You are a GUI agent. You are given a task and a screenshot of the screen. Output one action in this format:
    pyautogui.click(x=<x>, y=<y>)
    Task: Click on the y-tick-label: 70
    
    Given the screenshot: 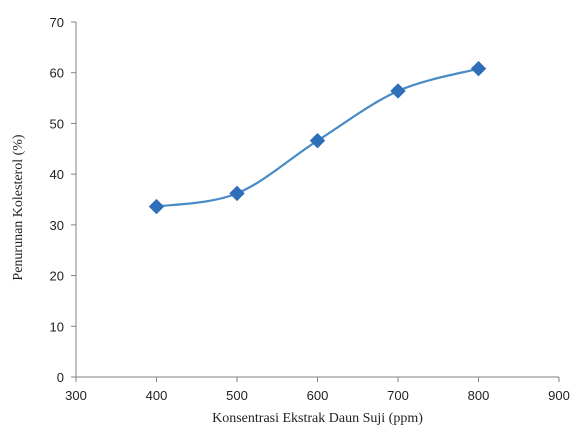 What is the action you would take?
    pyautogui.click(x=57, y=22)
    